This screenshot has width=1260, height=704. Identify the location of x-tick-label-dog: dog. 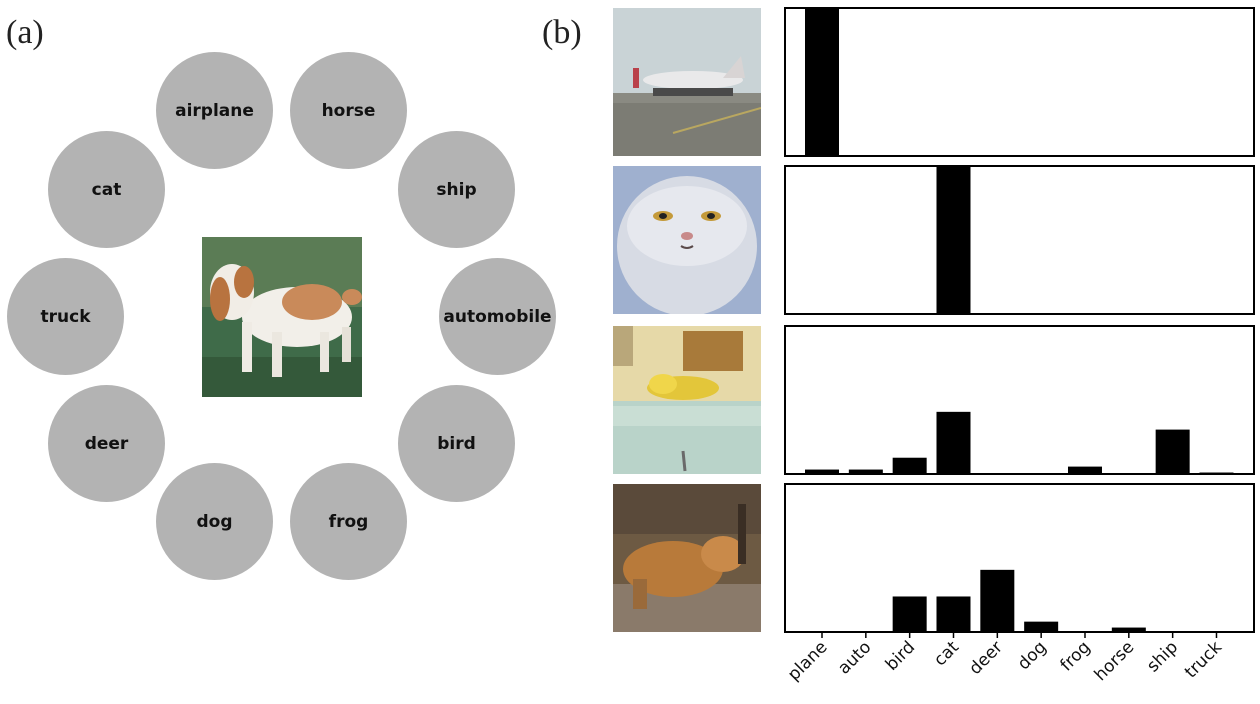
(1032, 655).